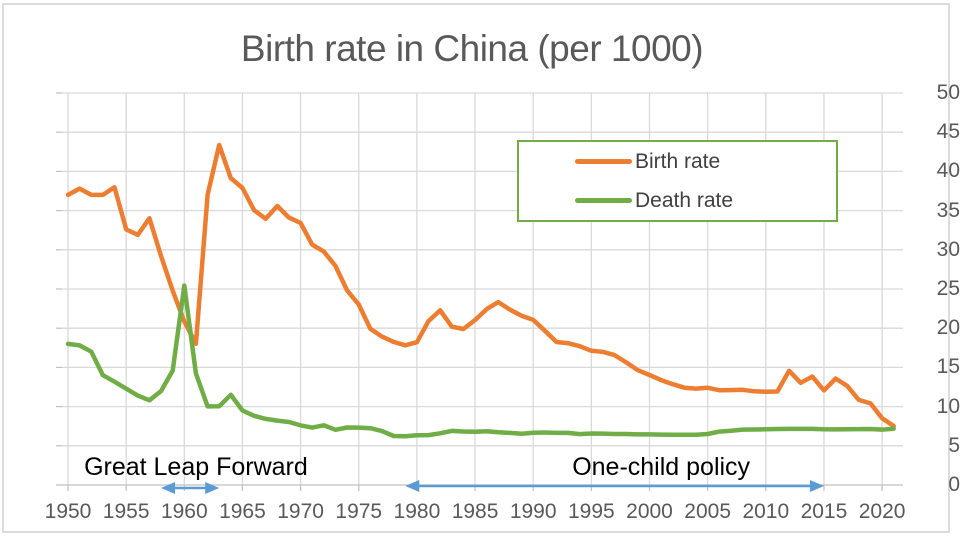 The image size is (960, 542). What do you see at coordinates (300, 511) in the screenshot?
I see `x-axis-label: 1970` at bounding box center [300, 511].